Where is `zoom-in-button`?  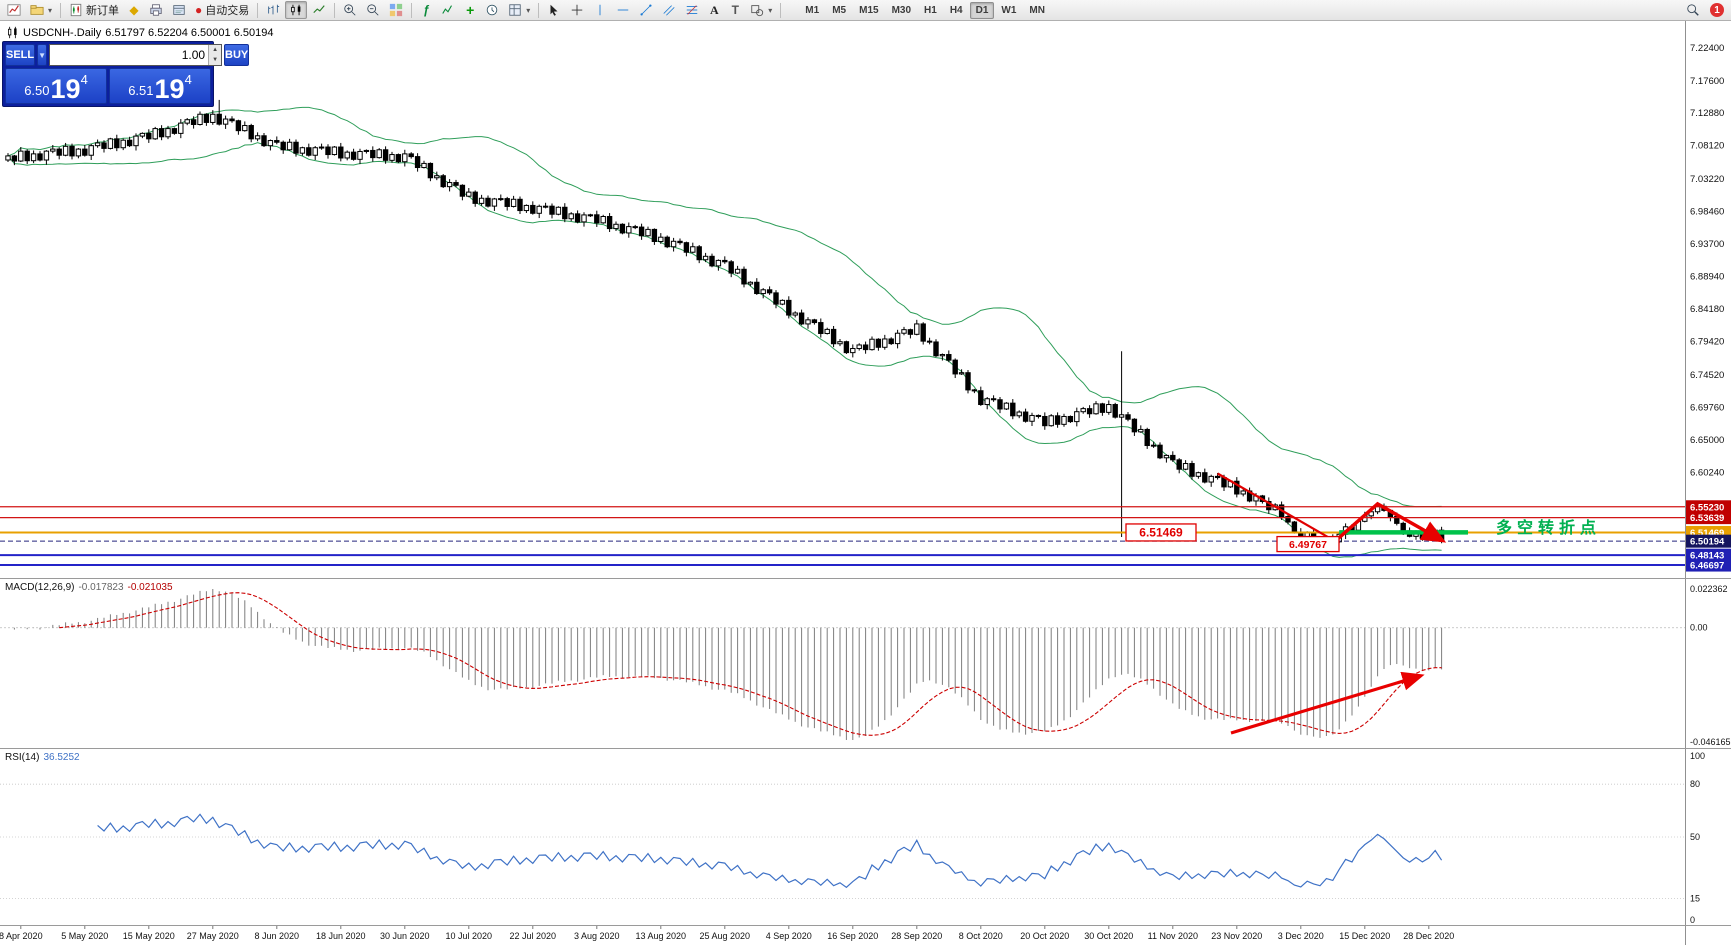 zoom-in-button is located at coordinates (350, 10).